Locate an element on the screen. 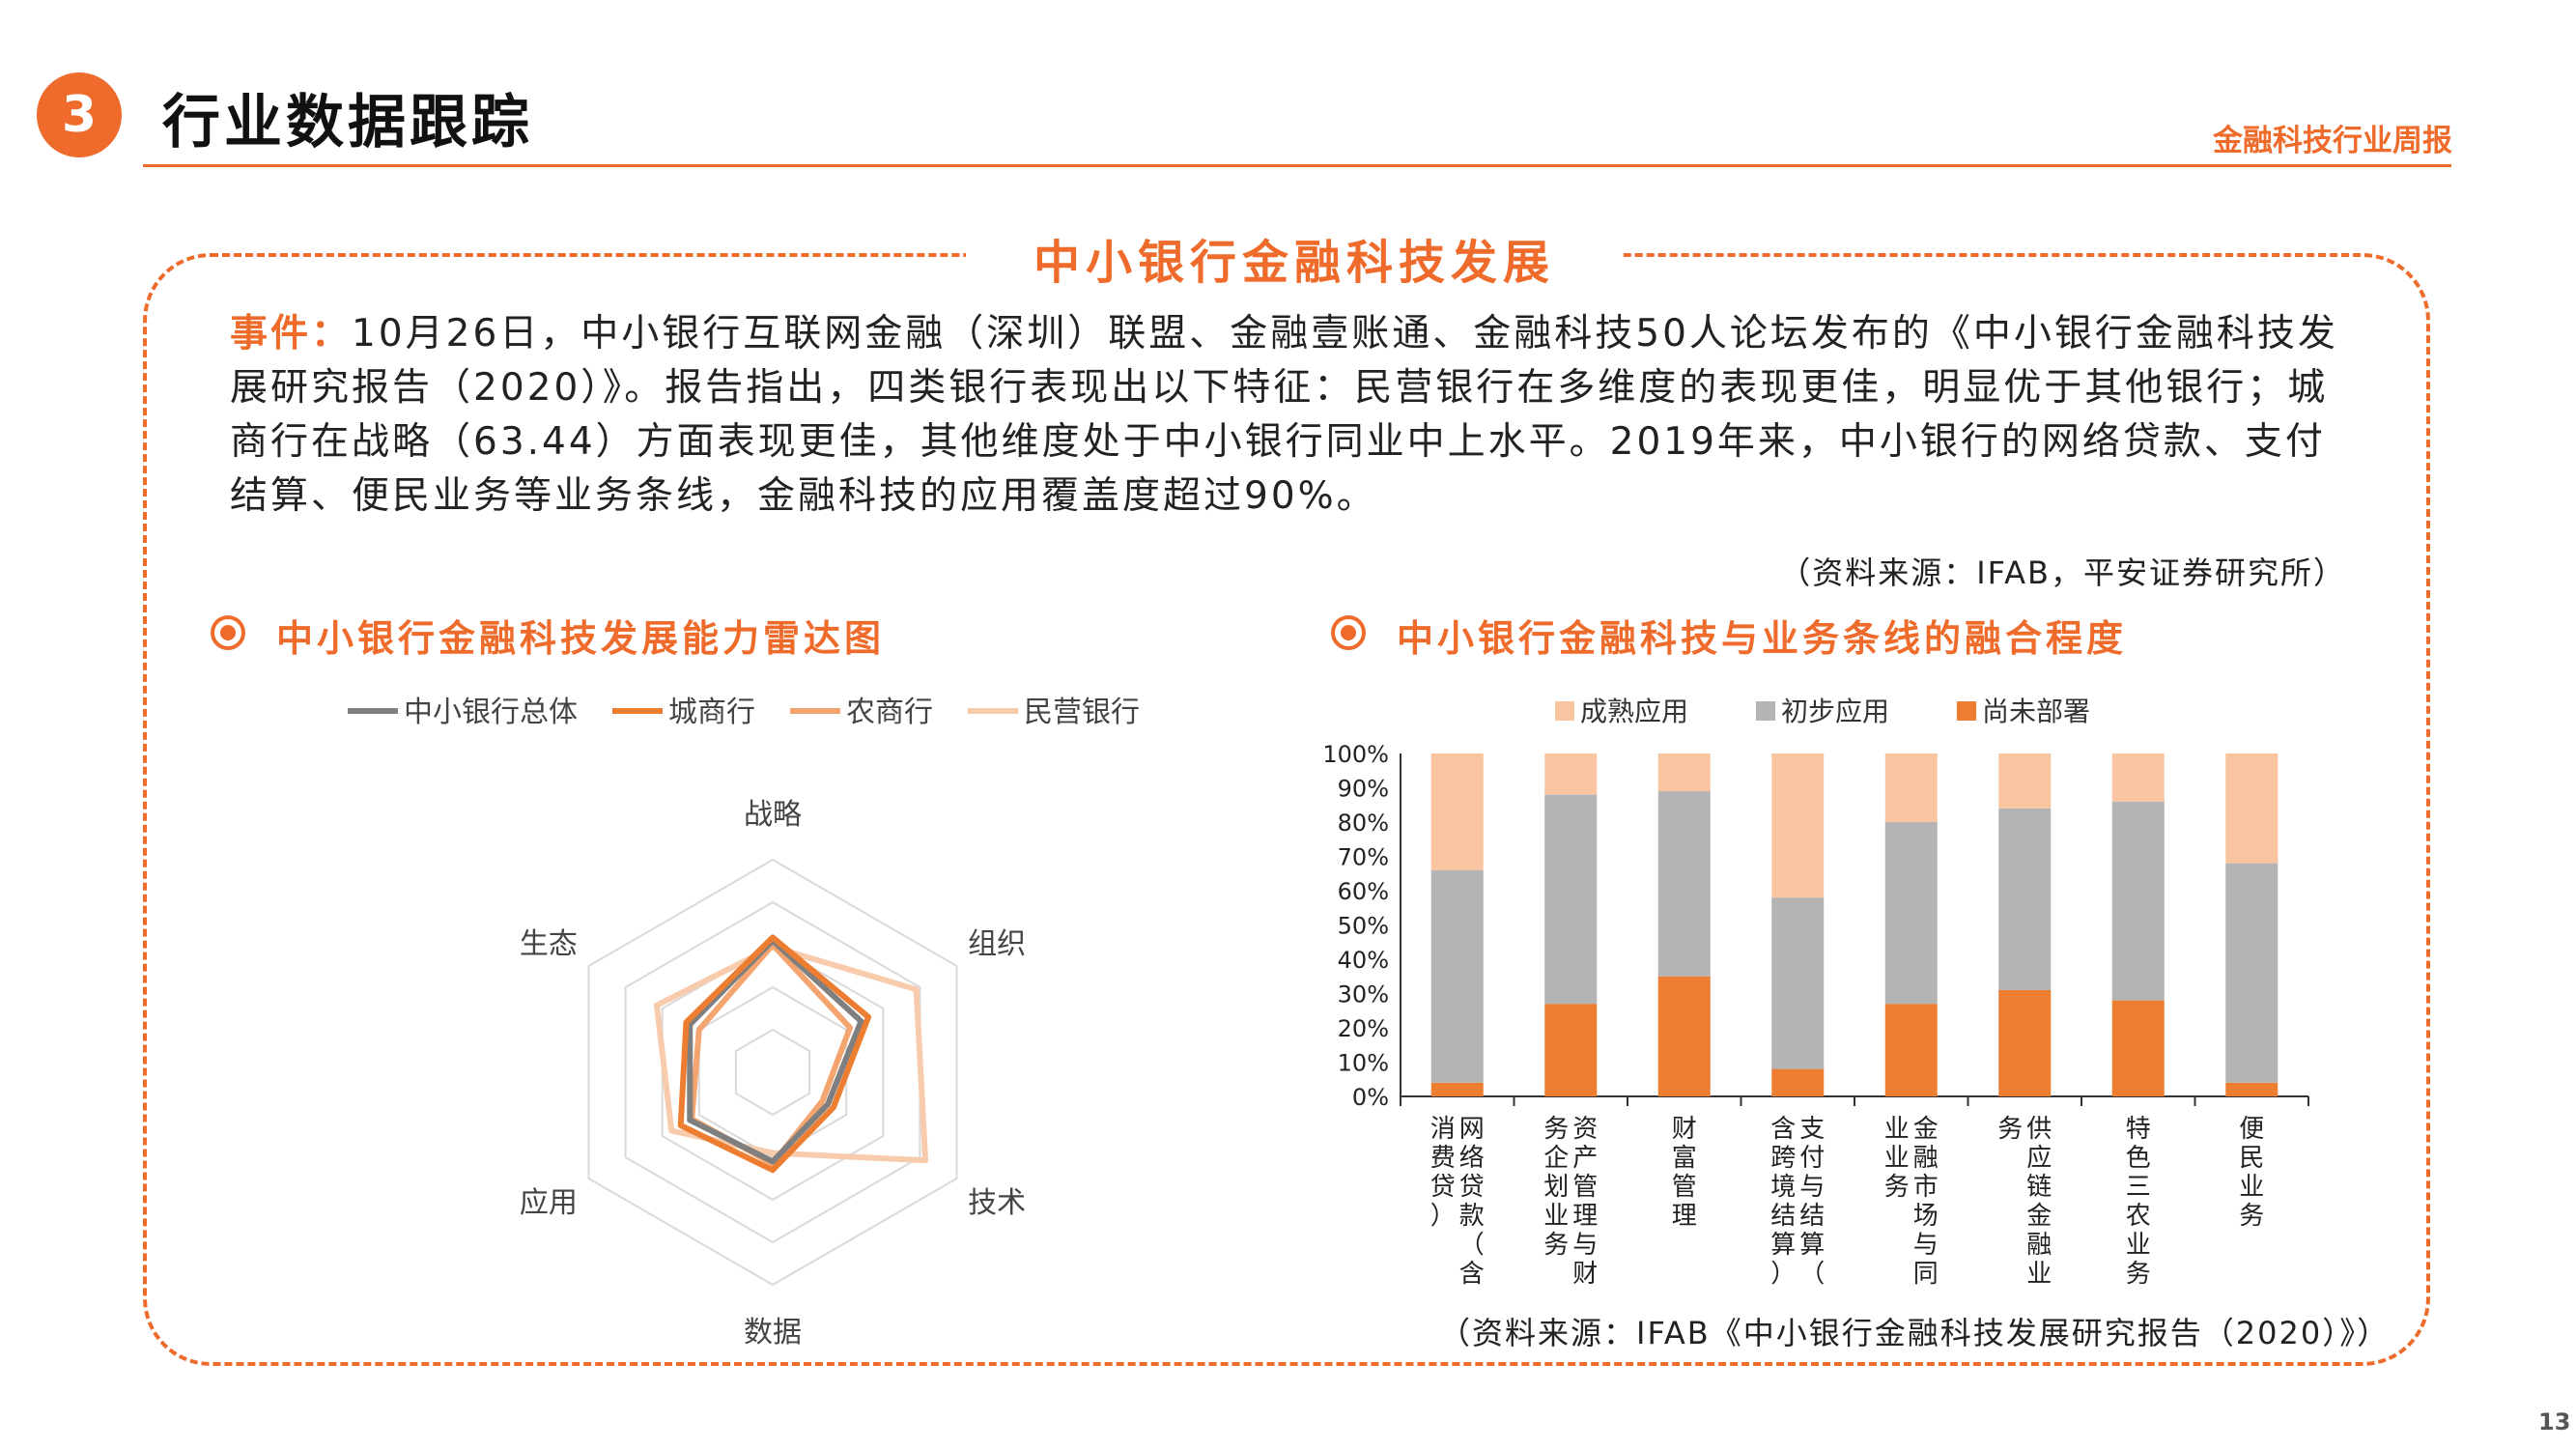 This screenshot has height=1449, width=2576. bar-y-tick-label: 50% is located at coordinates (1363, 926).